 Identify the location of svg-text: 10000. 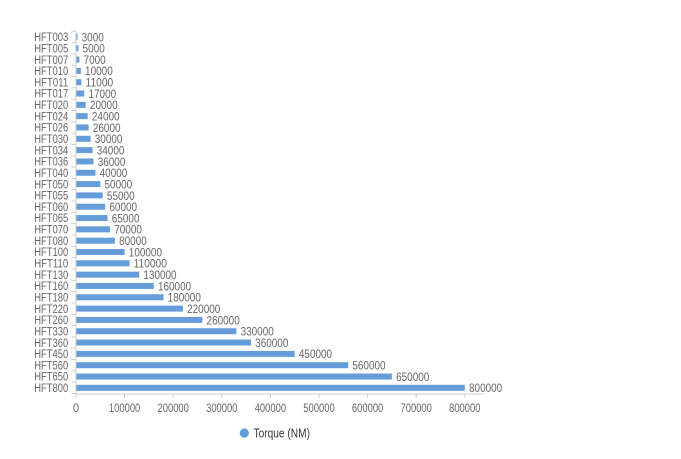
(99, 71).